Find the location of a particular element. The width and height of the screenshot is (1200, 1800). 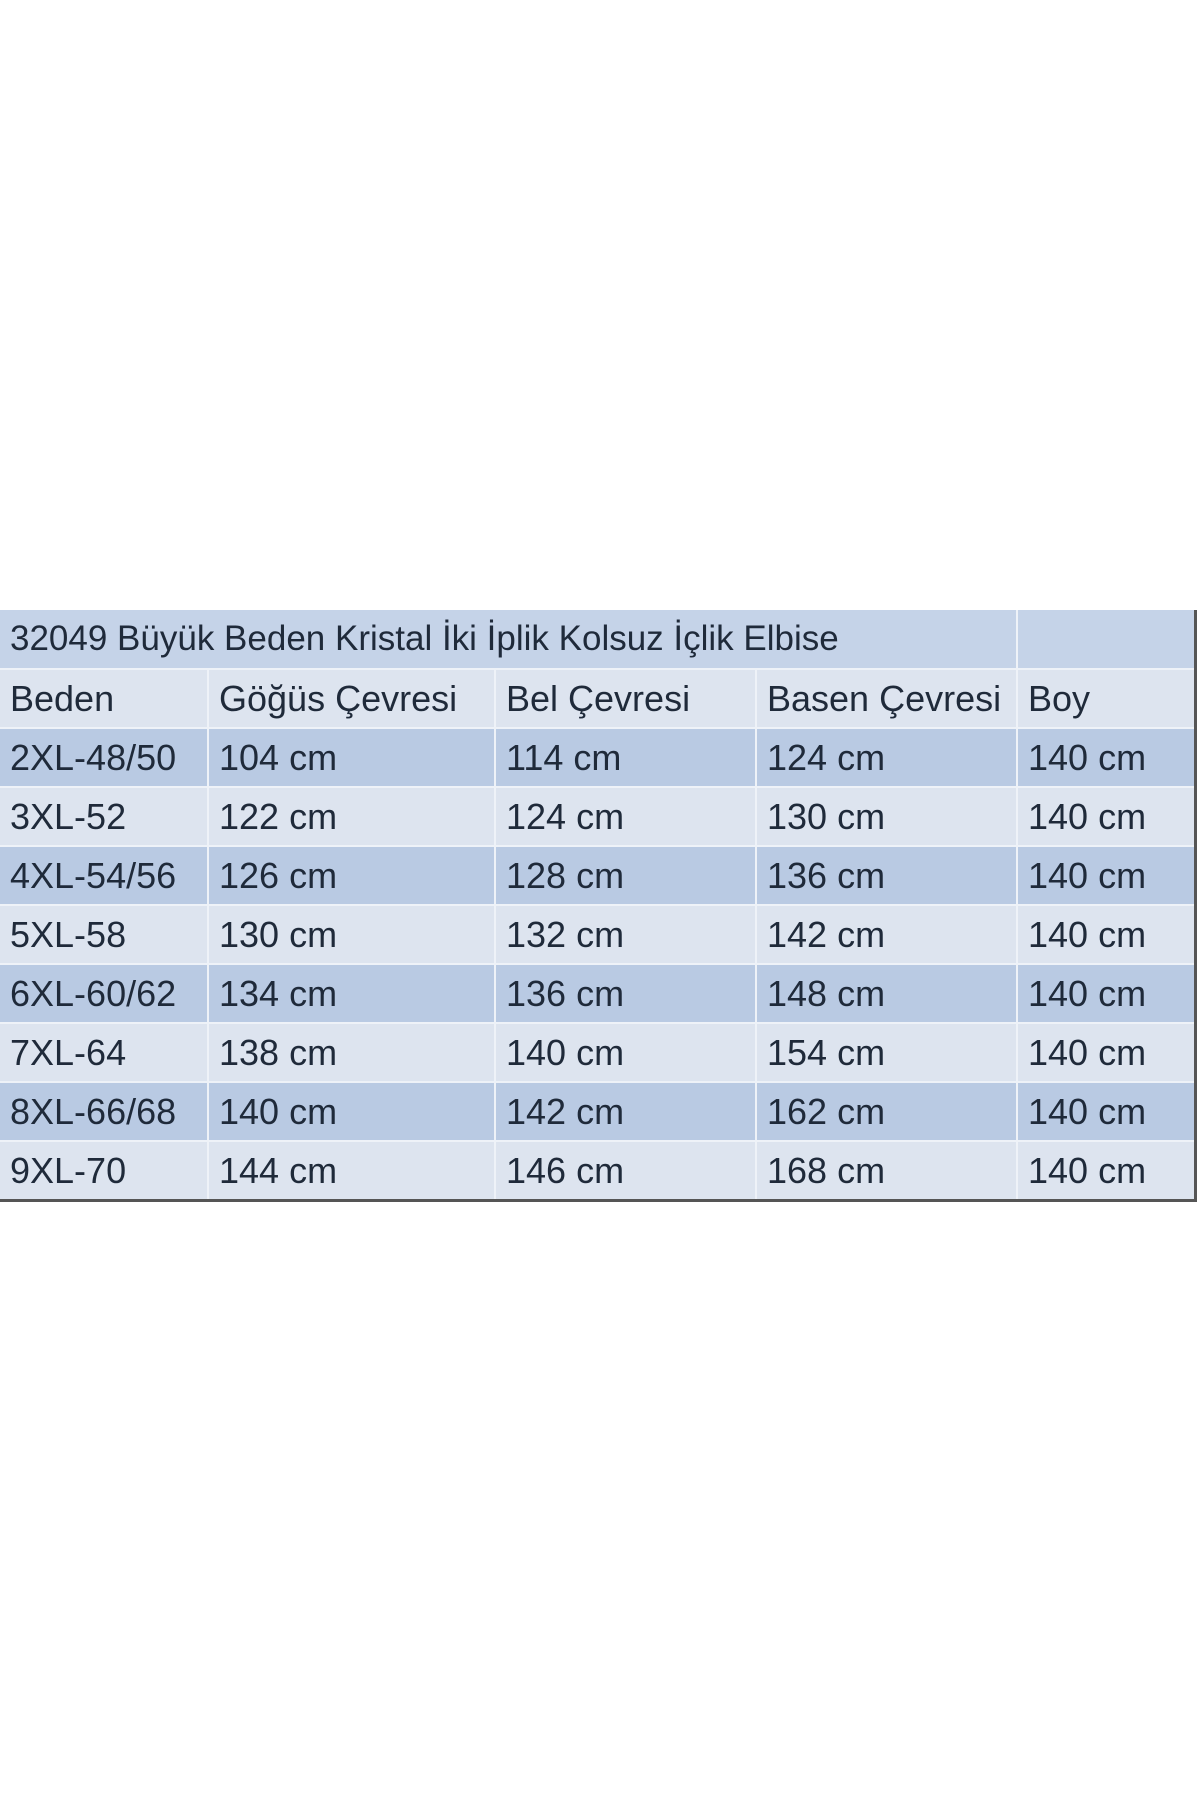

cell-size: 3XL-52 is located at coordinates (104, 817).